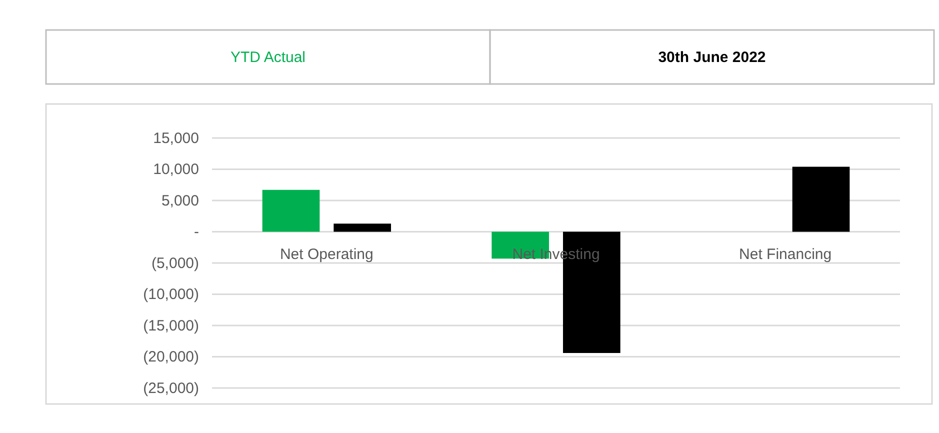 The height and width of the screenshot is (433, 939). I want to click on y-tick-label: 10,000, so click(176, 169).